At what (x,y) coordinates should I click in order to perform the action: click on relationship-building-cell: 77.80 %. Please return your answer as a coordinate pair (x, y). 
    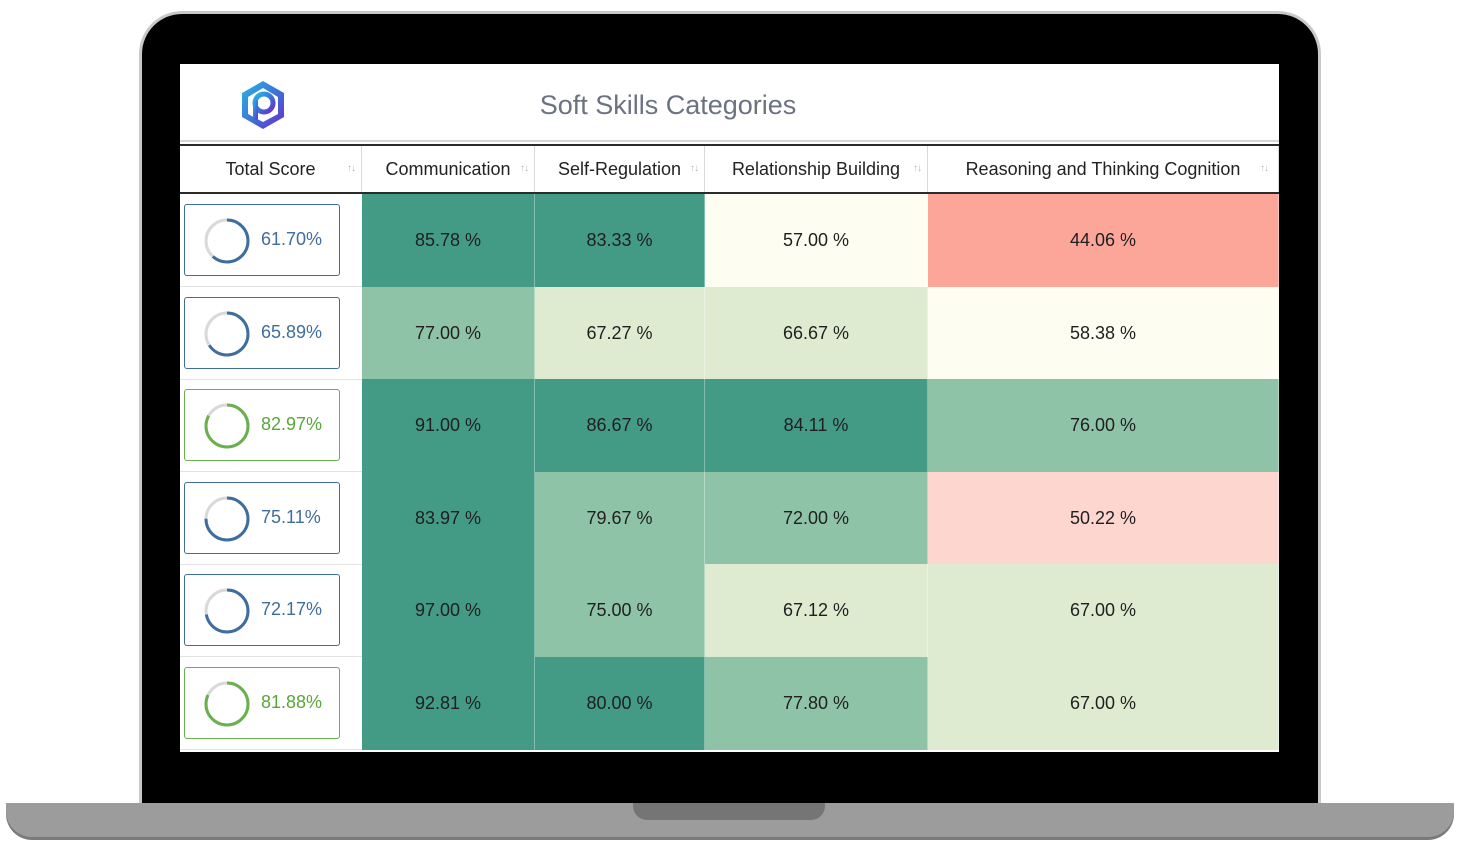
    Looking at the image, I should click on (816, 703).